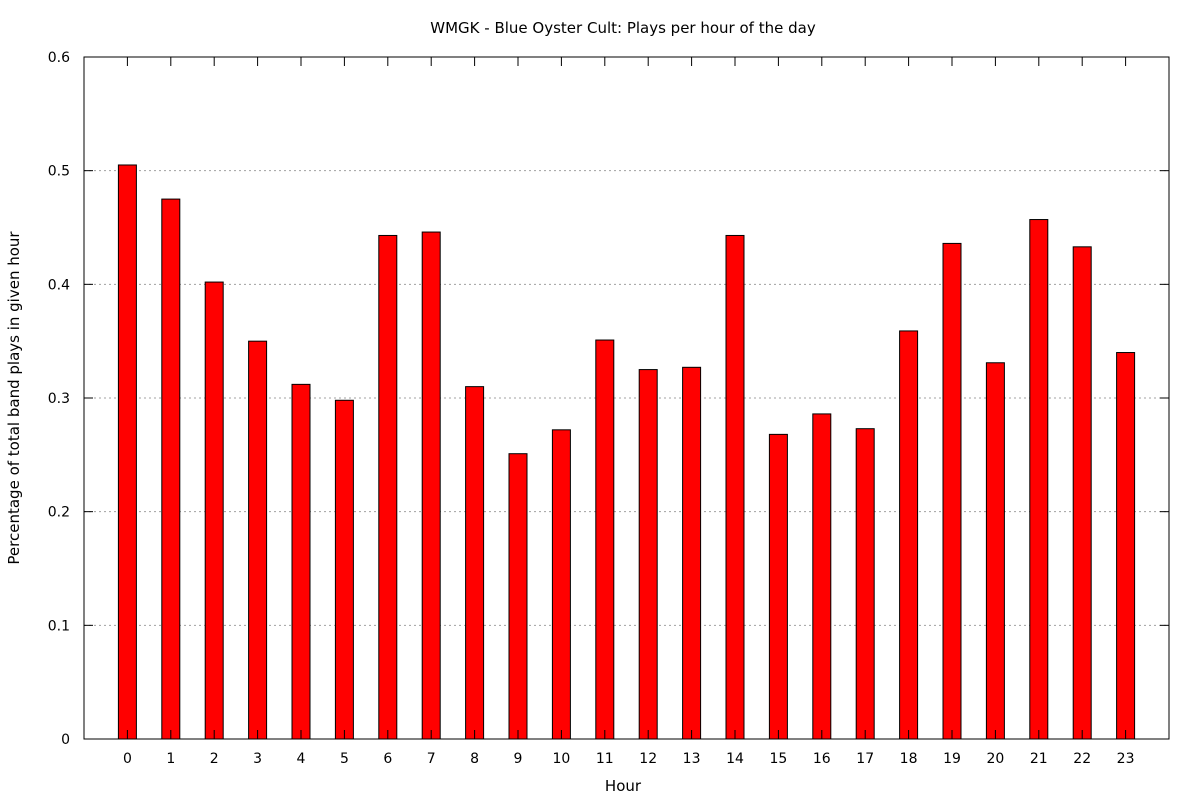 The width and height of the screenshot is (1200, 800). What do you see at coordinates (59, 626) in the screenshot?
I see `y-tick-label: 0.1` at bounding box center [59, 626].